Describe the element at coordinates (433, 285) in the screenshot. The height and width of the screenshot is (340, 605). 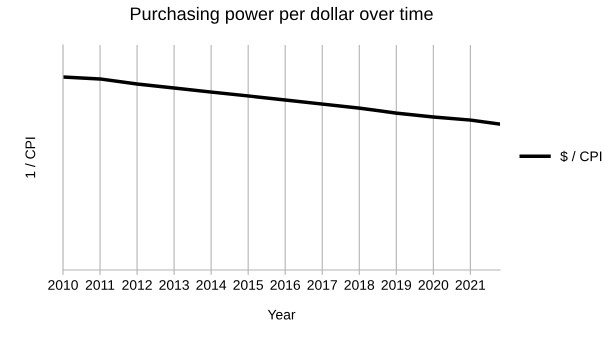
I see `x-tick-label: 2020` at that location.